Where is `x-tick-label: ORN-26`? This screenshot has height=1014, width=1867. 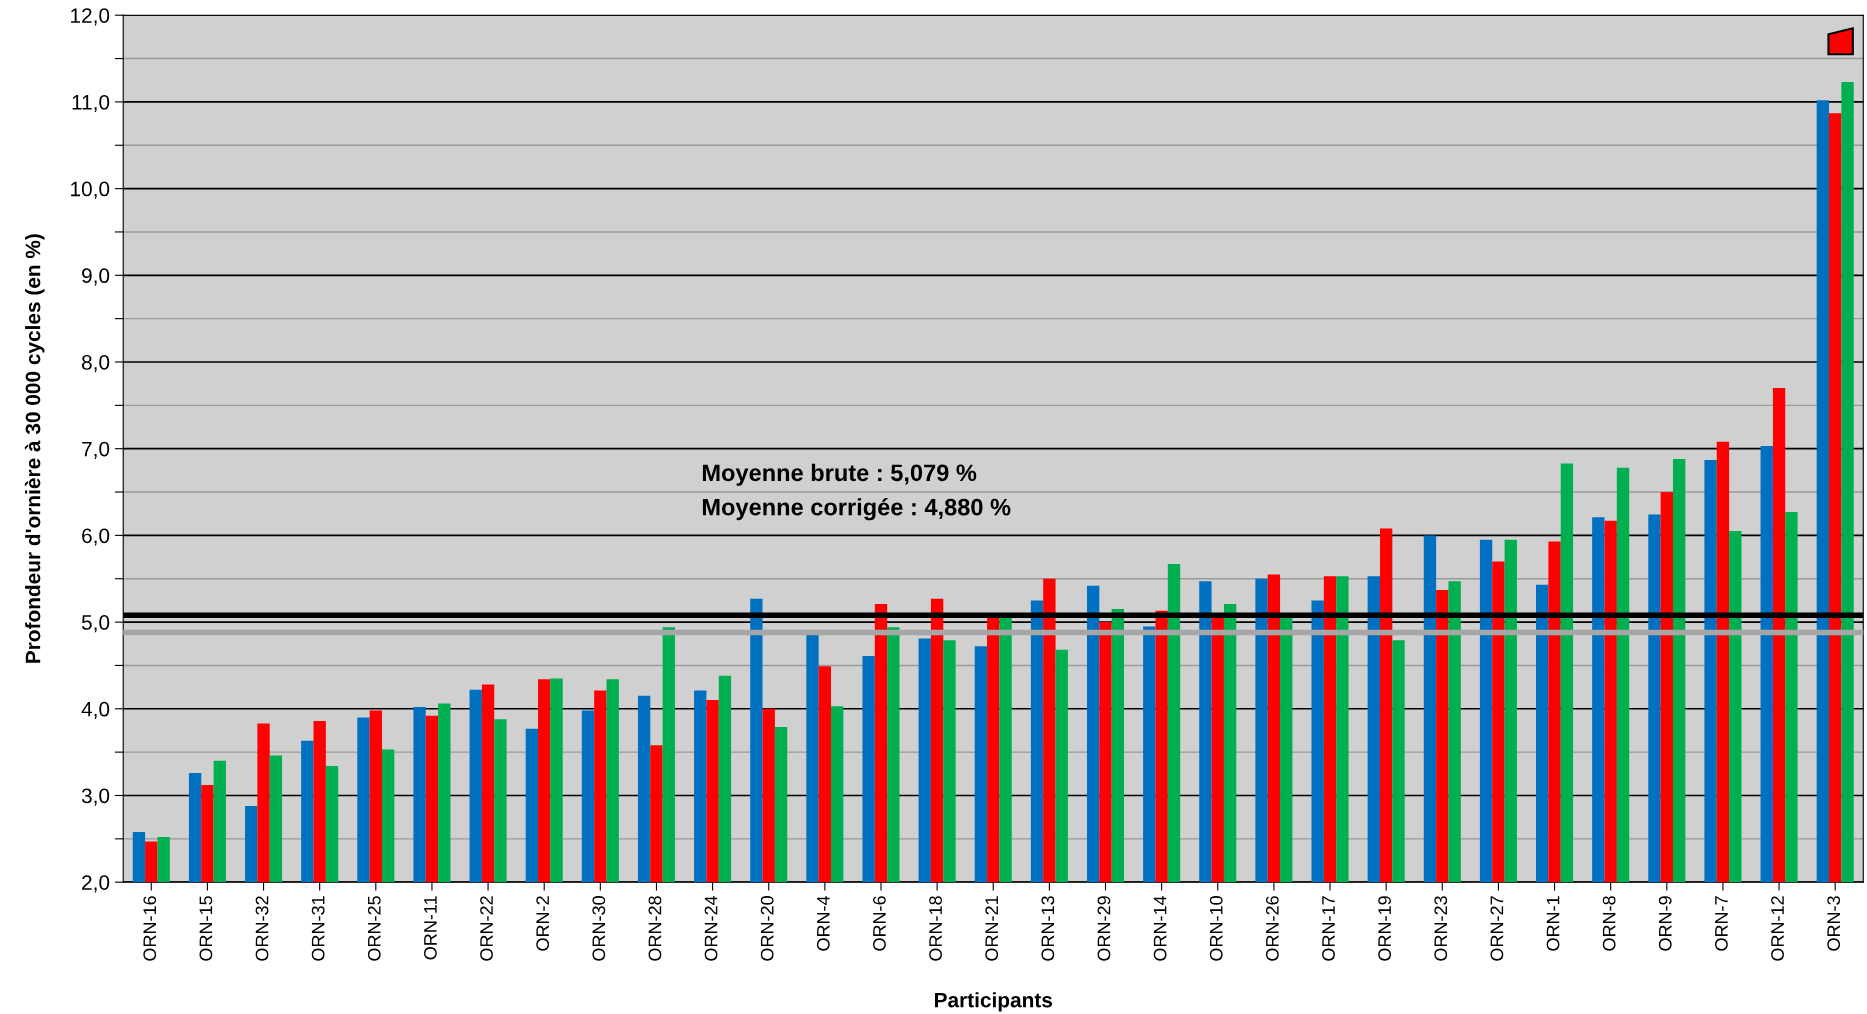 x-tick-label: ORN-26 is located at coordinates (1272, 928).